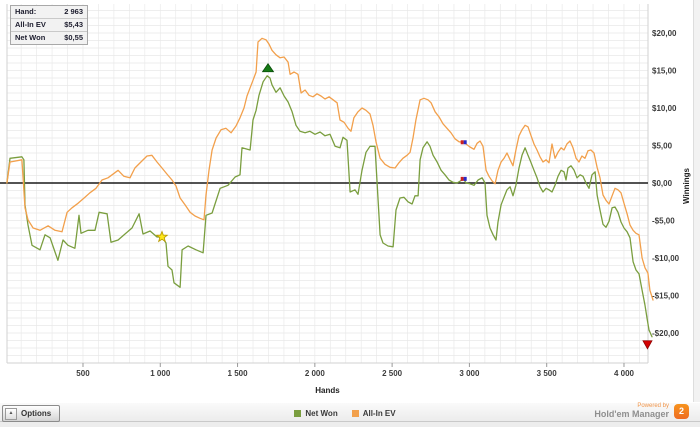 Image resolution: width=700 pixels, height=427 pixels. Describe the element at coordinates (73, 24) in the screenshot. I see `info-value-allin-ev: $5,43` at that location.